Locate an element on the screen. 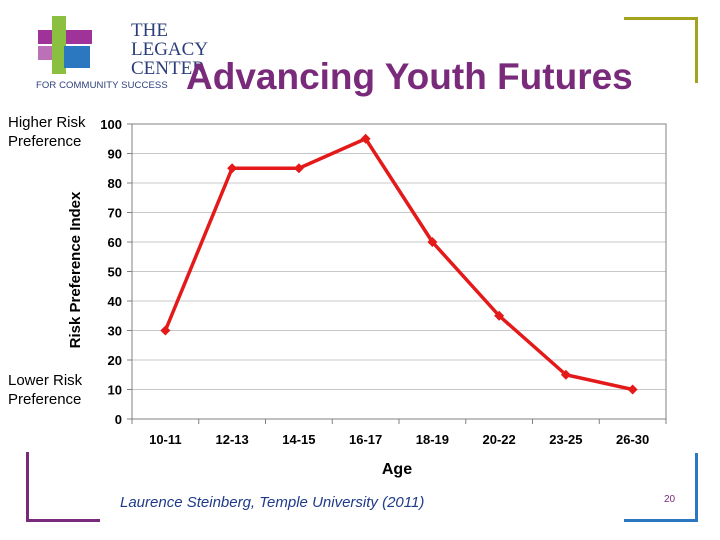 Image resolution: width=720 pixels, height=540 pixels. x-tick-label-12-13: 12-13 is located at coordinates (232, 439).